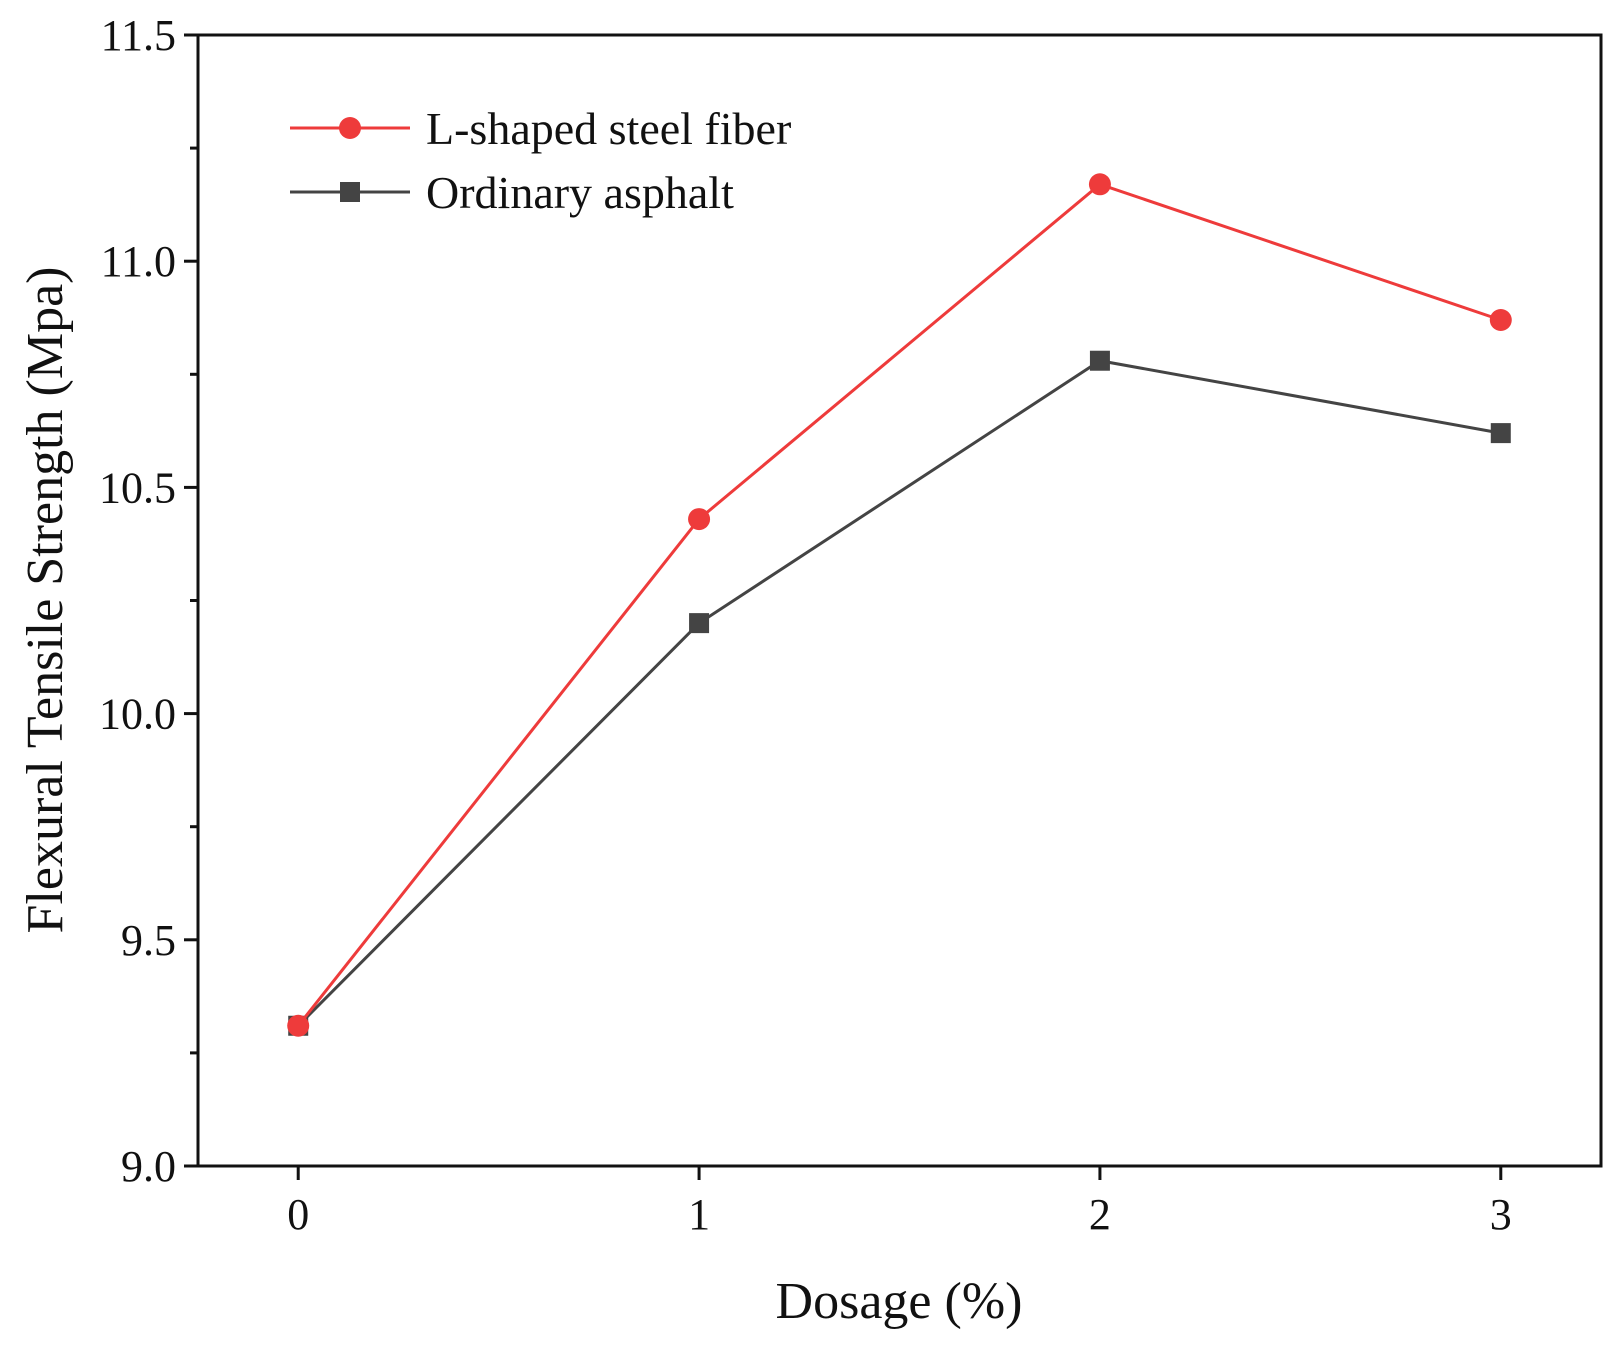 This screenshot has height=1348, width=1617. What do you see at coordinates (899, 1202) in the screenshot?
I see `x-axis-ticks: 0 1 2 3` at bounding box center [899, 1202].